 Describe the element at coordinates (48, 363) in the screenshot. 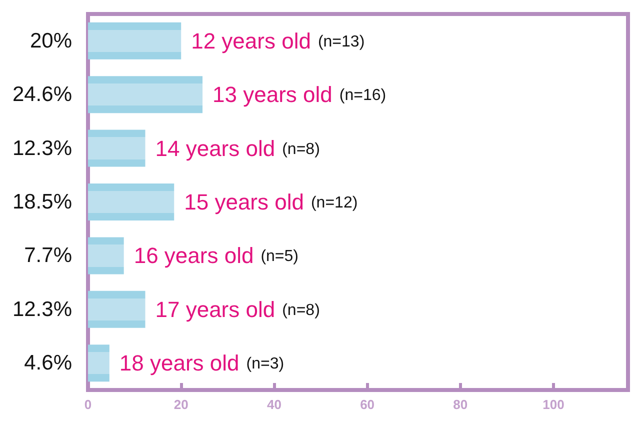

I see `data-label: 4.6%` at that location.